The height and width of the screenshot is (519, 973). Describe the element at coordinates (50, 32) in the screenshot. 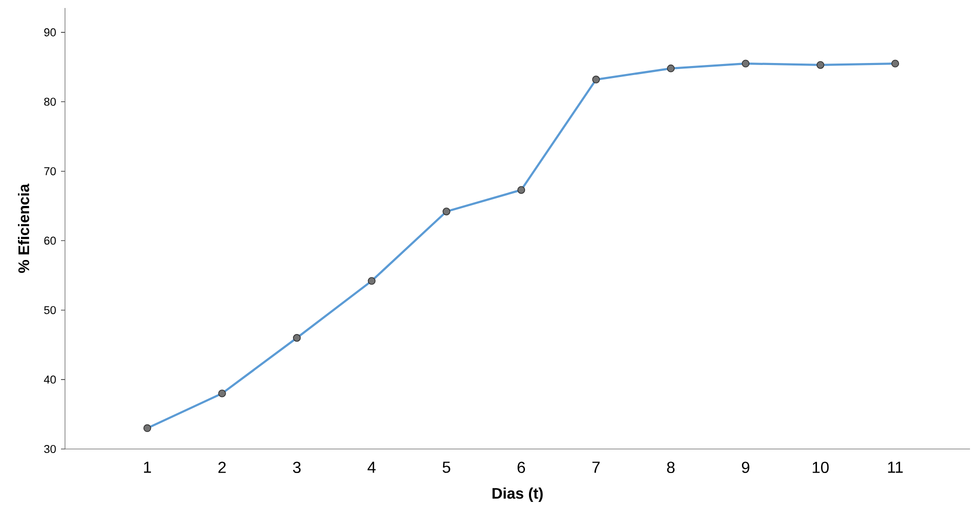

I see `y-tick-label: 90` at that location.